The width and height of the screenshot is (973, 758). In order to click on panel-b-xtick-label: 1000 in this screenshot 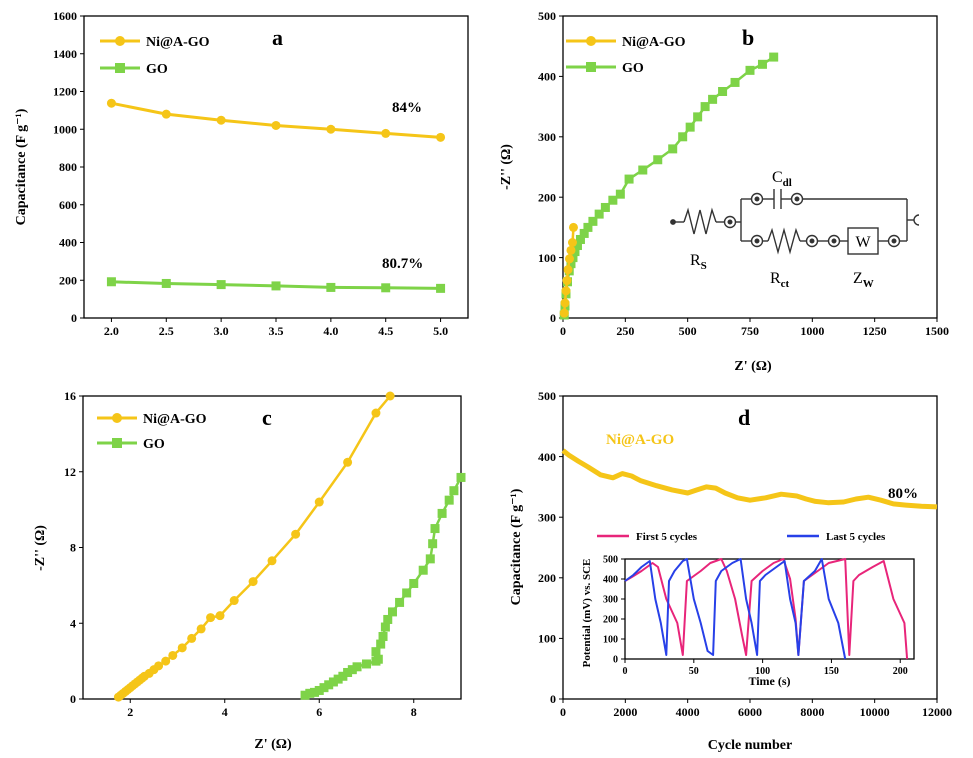, I will do `click(812, 331)`.